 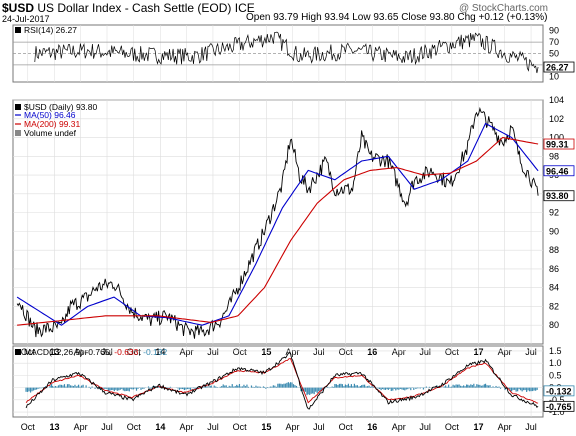 I want to click on price-ytick-104: 104, so click(x=556, y=100).